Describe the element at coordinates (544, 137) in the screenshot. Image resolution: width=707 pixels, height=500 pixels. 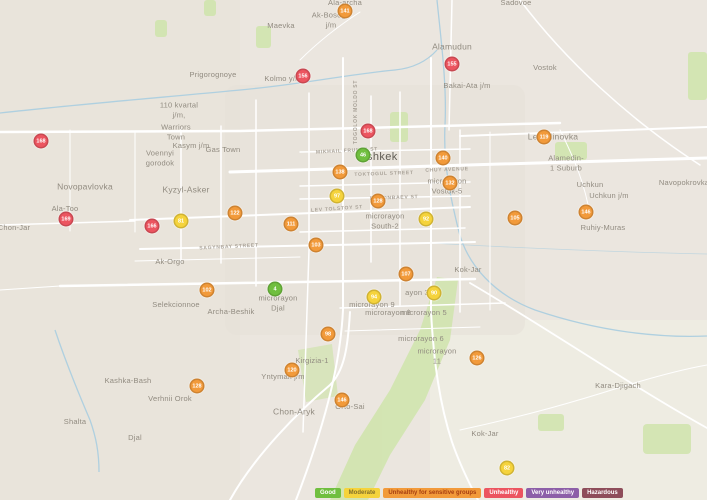
I see `aqi-marker: 119` at that location.